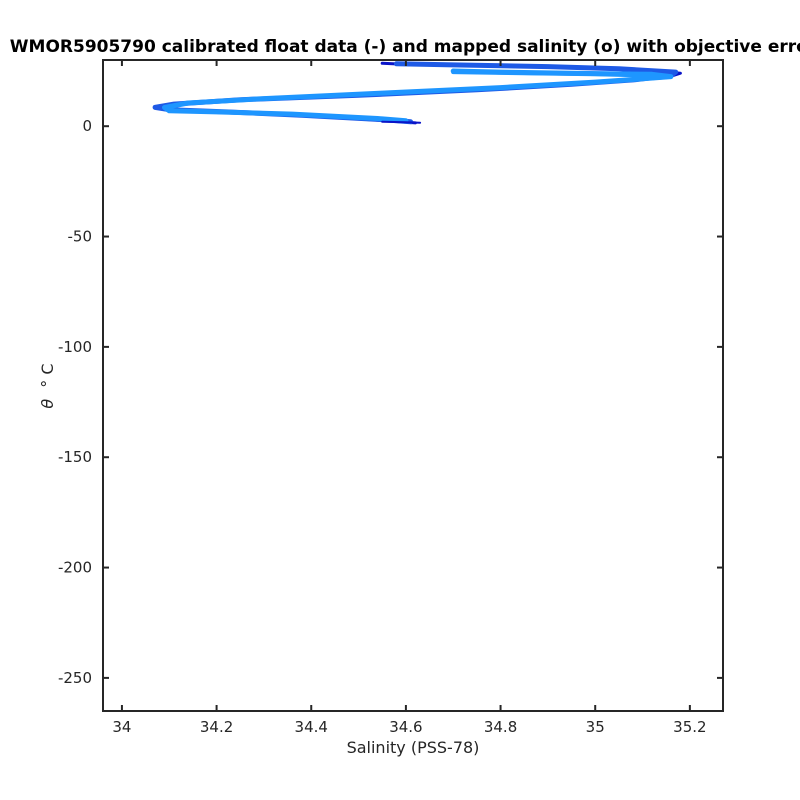 Image resolution: width=800 pixels, height=800 pixels. Describe the element at coordinates (87, 126) in the screenshot. I see `y-tick-label: 0` at that location.